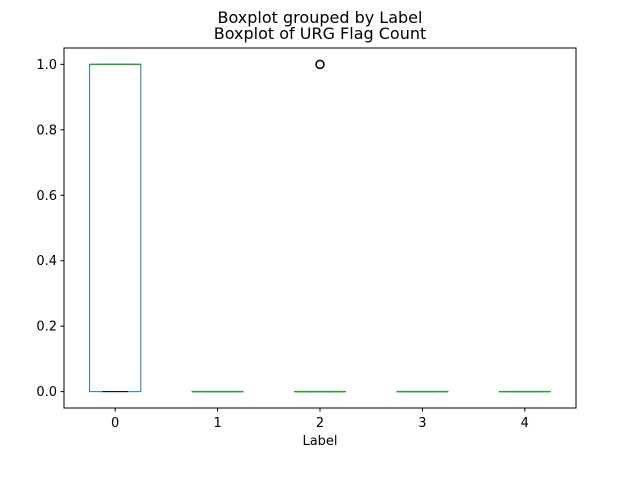  Describe the element at coordinates (46, 130) in the screenshot. I see `y-tick-label: 0.8` at that location.